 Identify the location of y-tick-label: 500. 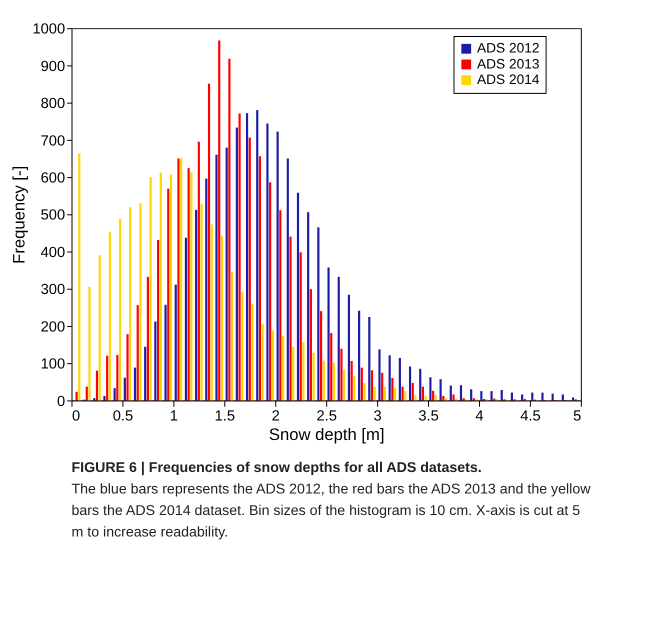
(53, 216).